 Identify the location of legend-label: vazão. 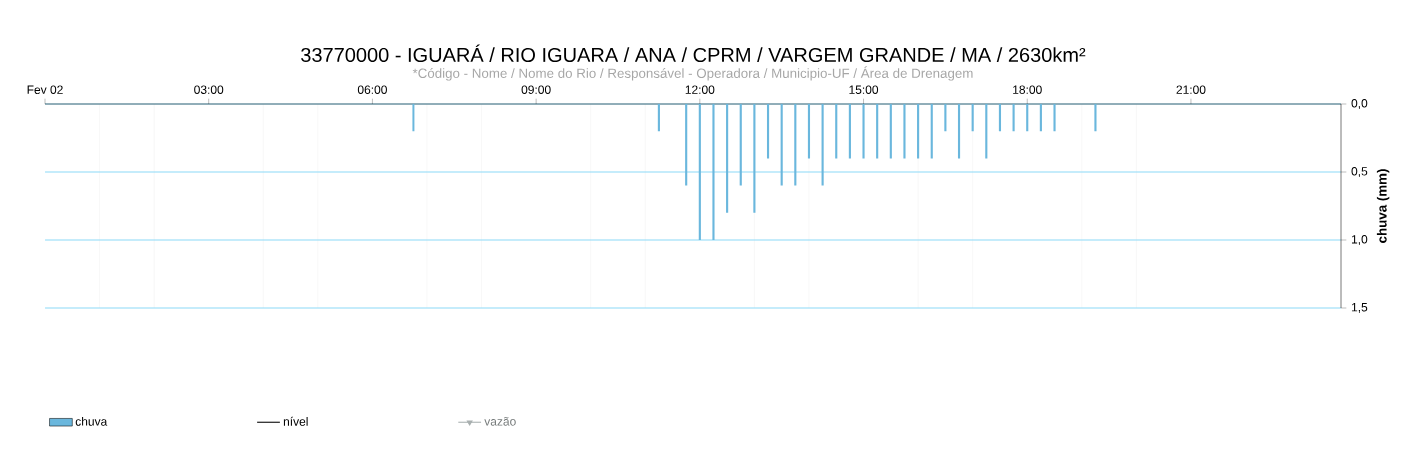
(500, 421).